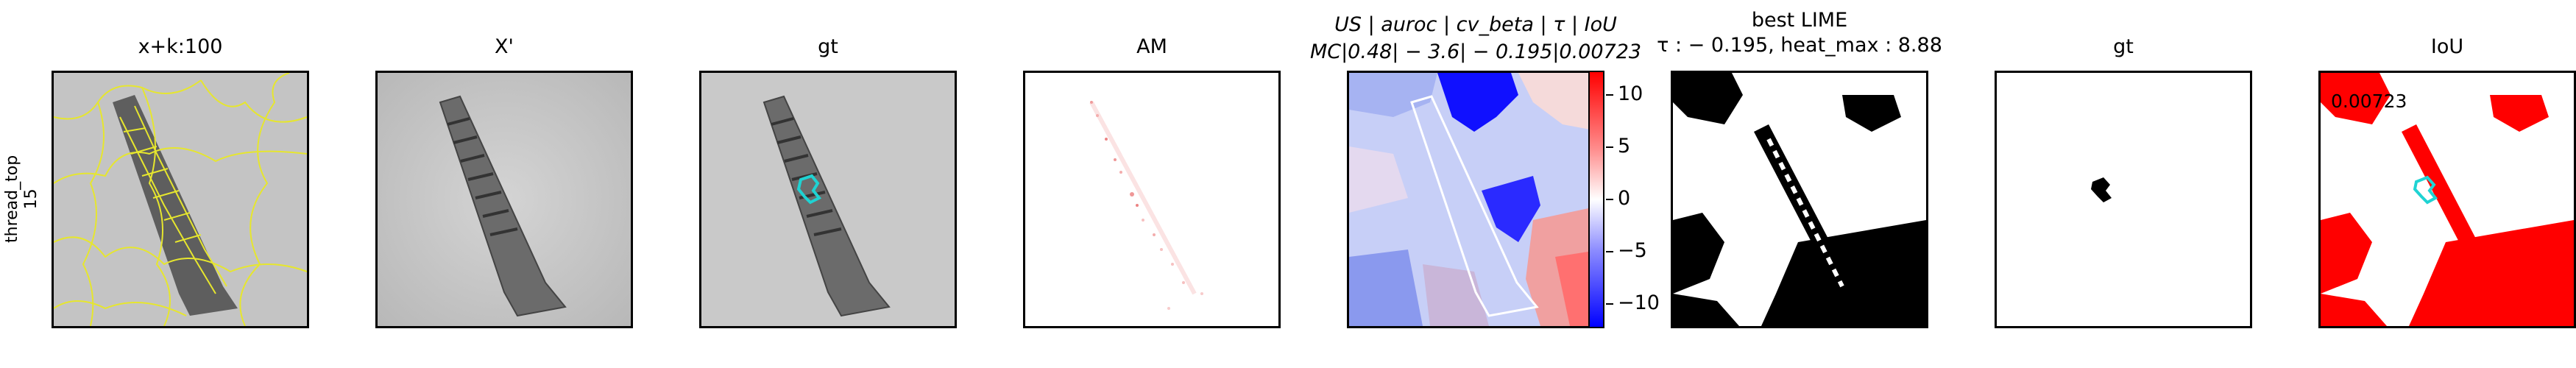 The image size is (2576, 368). Describe the element at coordinates (180, 46) in the screenshot. I see `panel-title-input: x+k:100` at that location.